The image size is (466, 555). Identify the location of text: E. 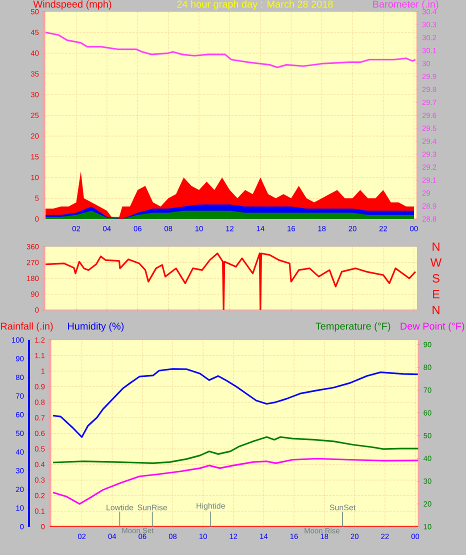
(436, 294).